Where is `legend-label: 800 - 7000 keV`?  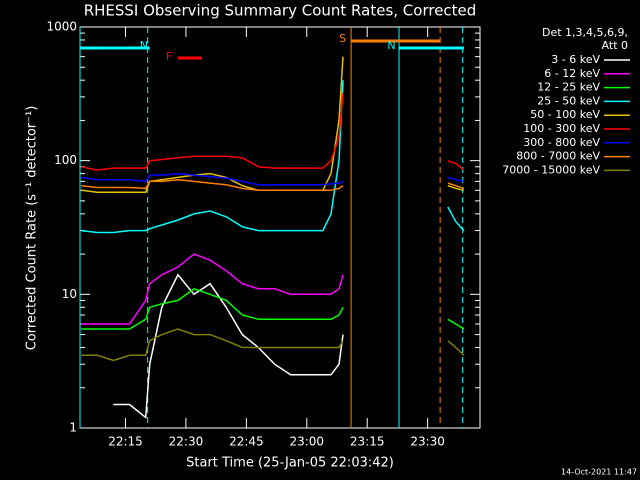
legend-label: 800 - 7000 keV is located at coordinates (558, 156).